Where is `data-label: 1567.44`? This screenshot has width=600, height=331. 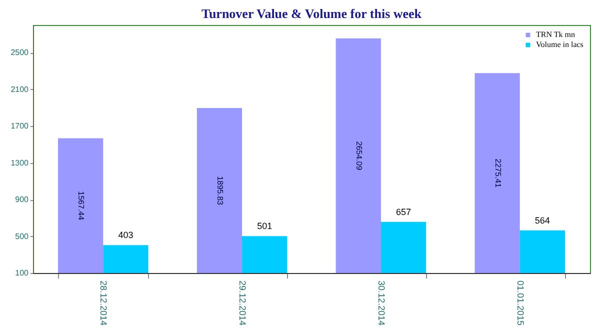 data-label: 1567.44 is located at coordinates (81, 206).